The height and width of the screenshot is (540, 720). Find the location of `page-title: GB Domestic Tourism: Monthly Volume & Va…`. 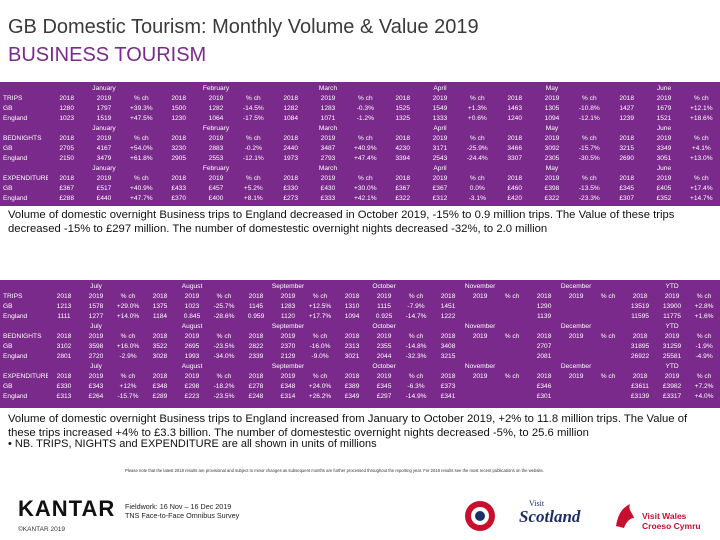

page-title: GB Domestic Tourism: Monthly Volume & Va… is located at coordinates (243, 27).